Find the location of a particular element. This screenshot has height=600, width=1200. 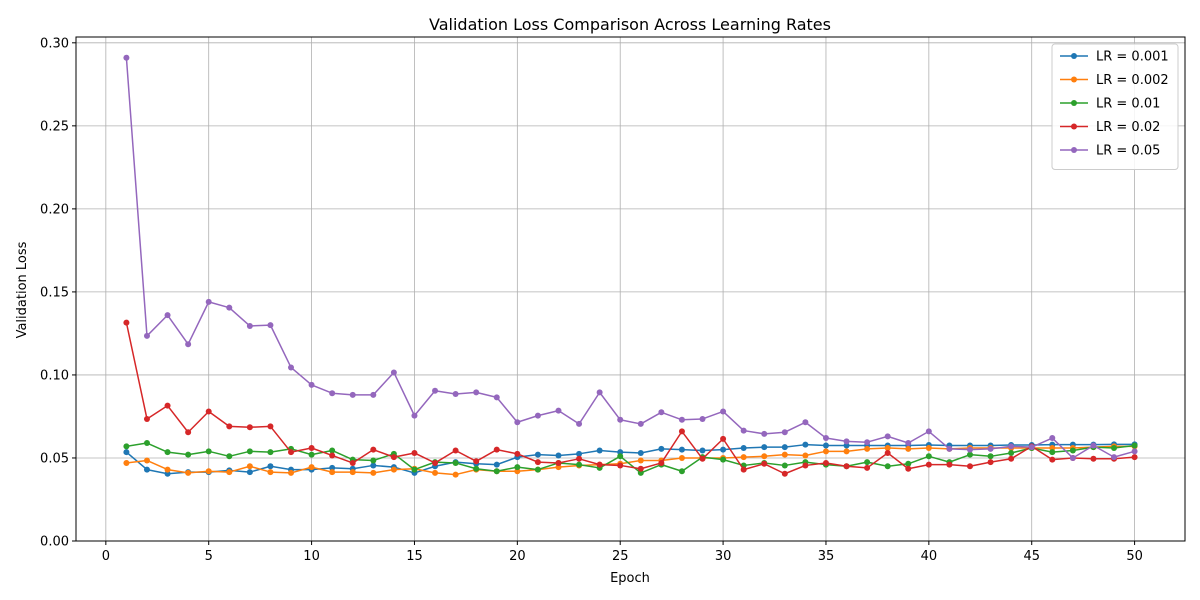

y-tick-label: 0.10 is located at coordinates (54, 375).